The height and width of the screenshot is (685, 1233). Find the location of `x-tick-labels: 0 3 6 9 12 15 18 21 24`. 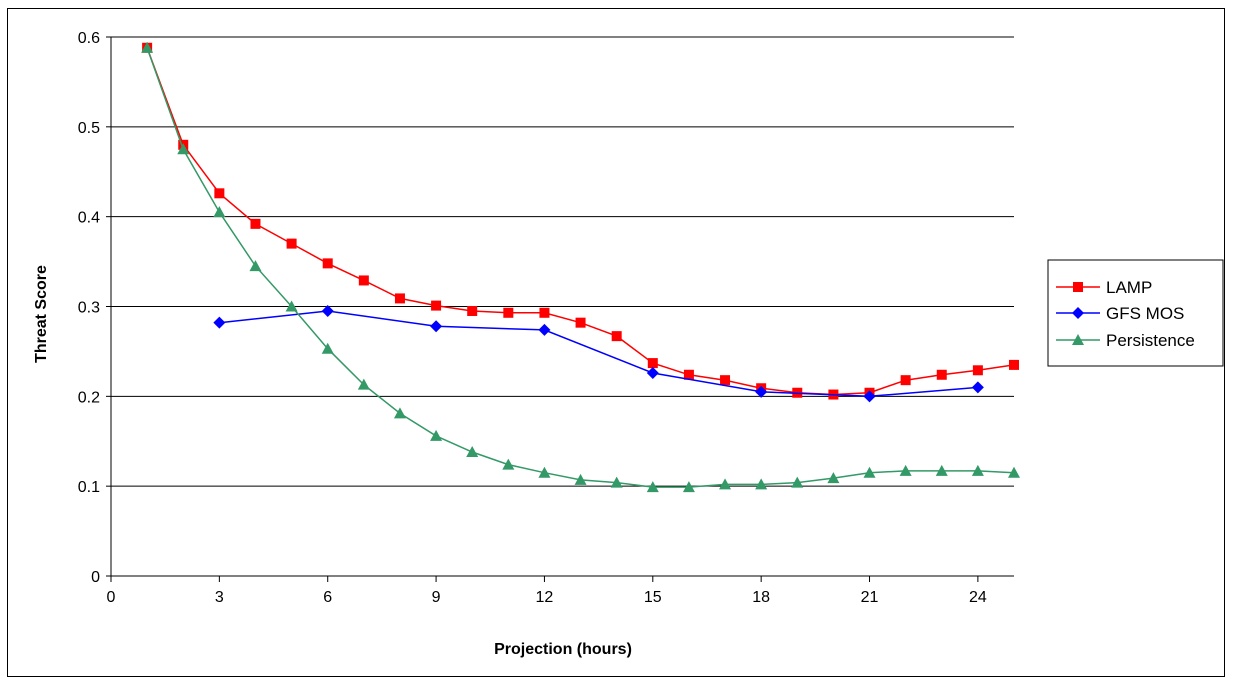

x-tick-labels: 0 3 6 9 12 15 18 21 24 is located at coordinates (547, 597).